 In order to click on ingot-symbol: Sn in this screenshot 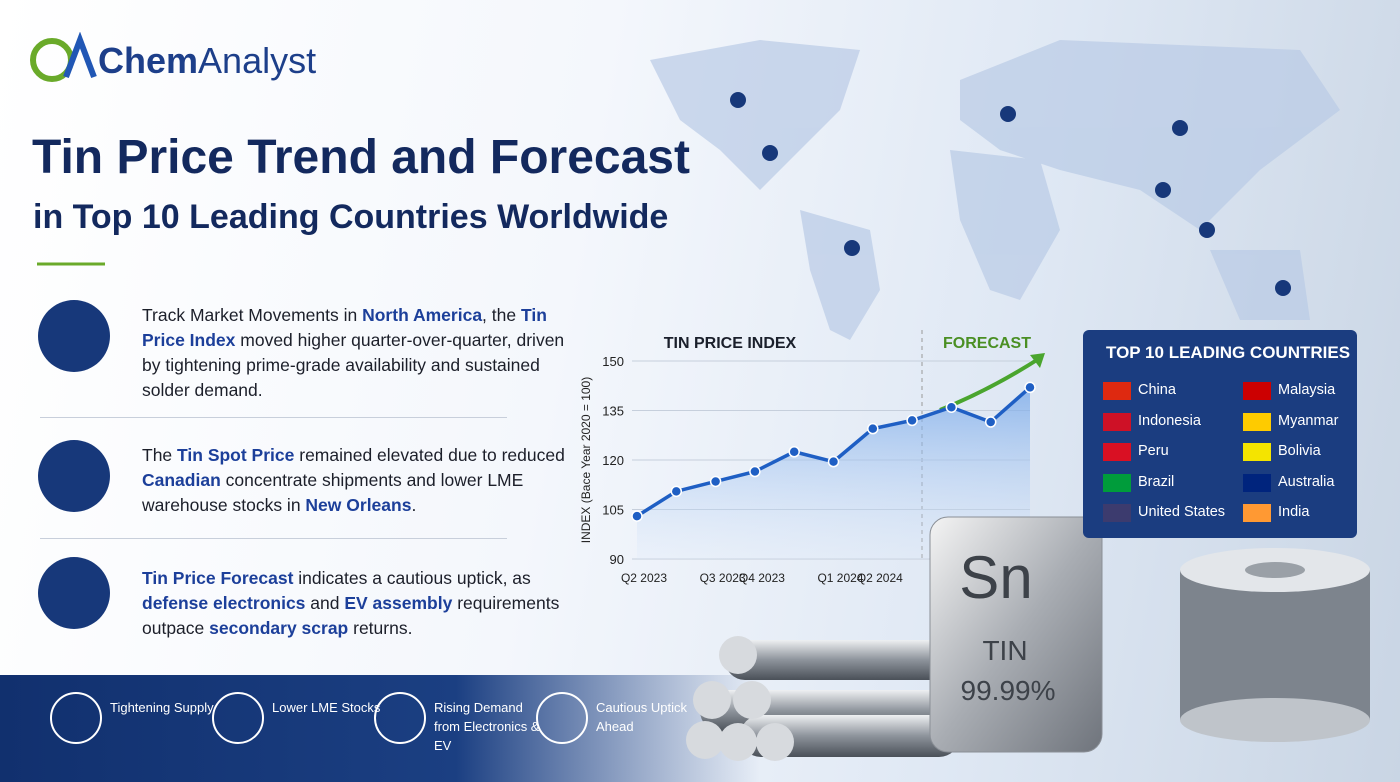, I will do `click(995, 577)`.